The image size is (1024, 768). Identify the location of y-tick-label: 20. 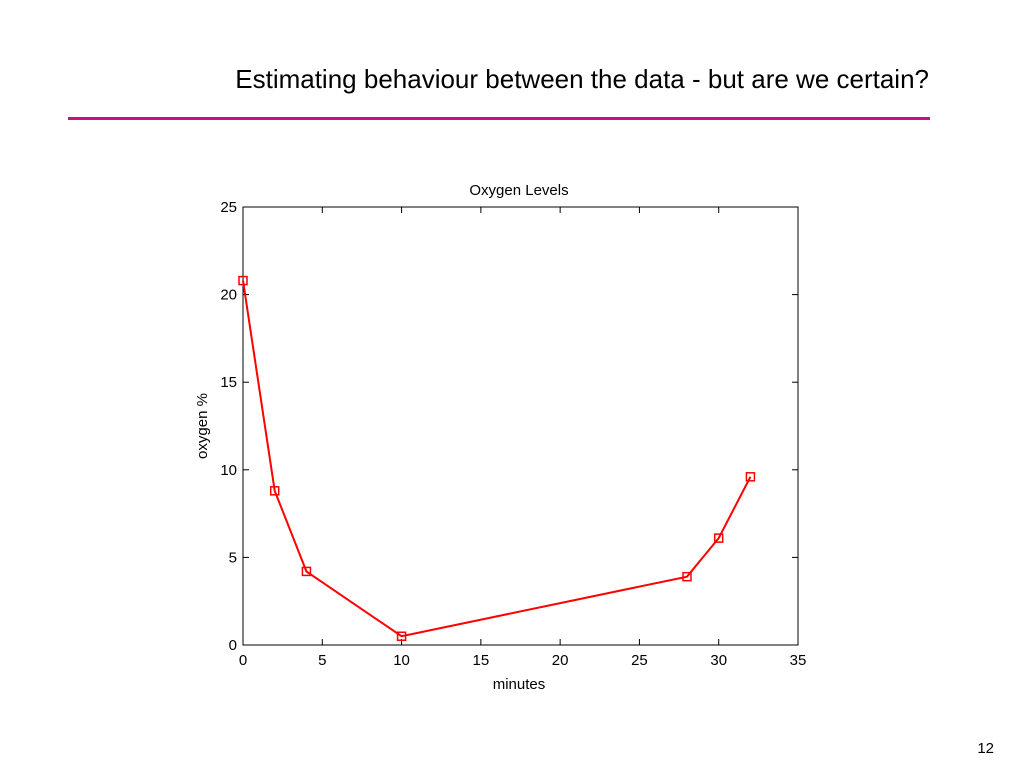
(228, 295).